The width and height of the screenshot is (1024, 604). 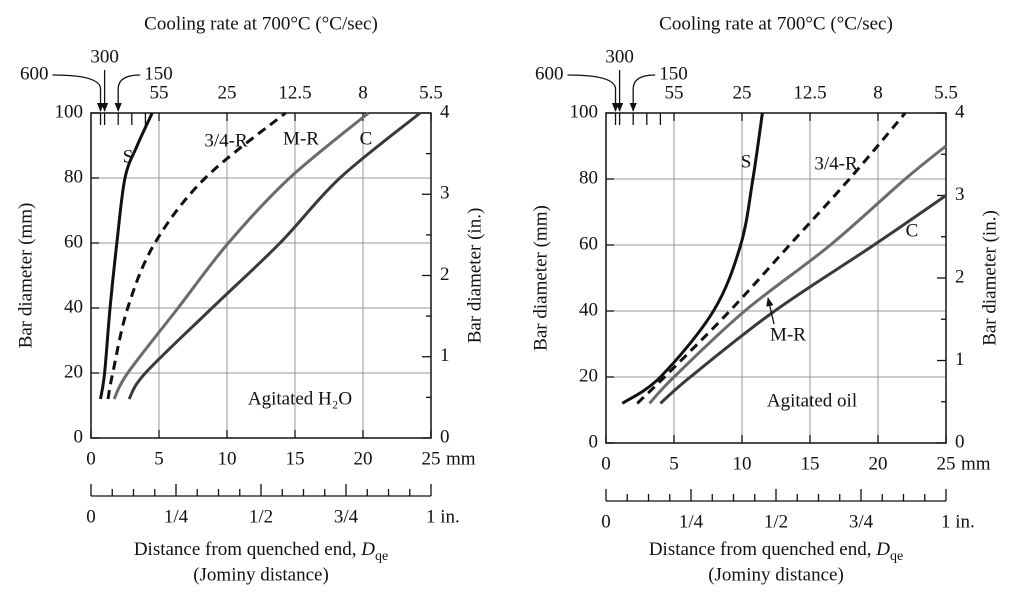 What do you see at coordinates (674, 92) in the screenshot?
I see `top-tick-label: 55` at bounding box center [674, 92].